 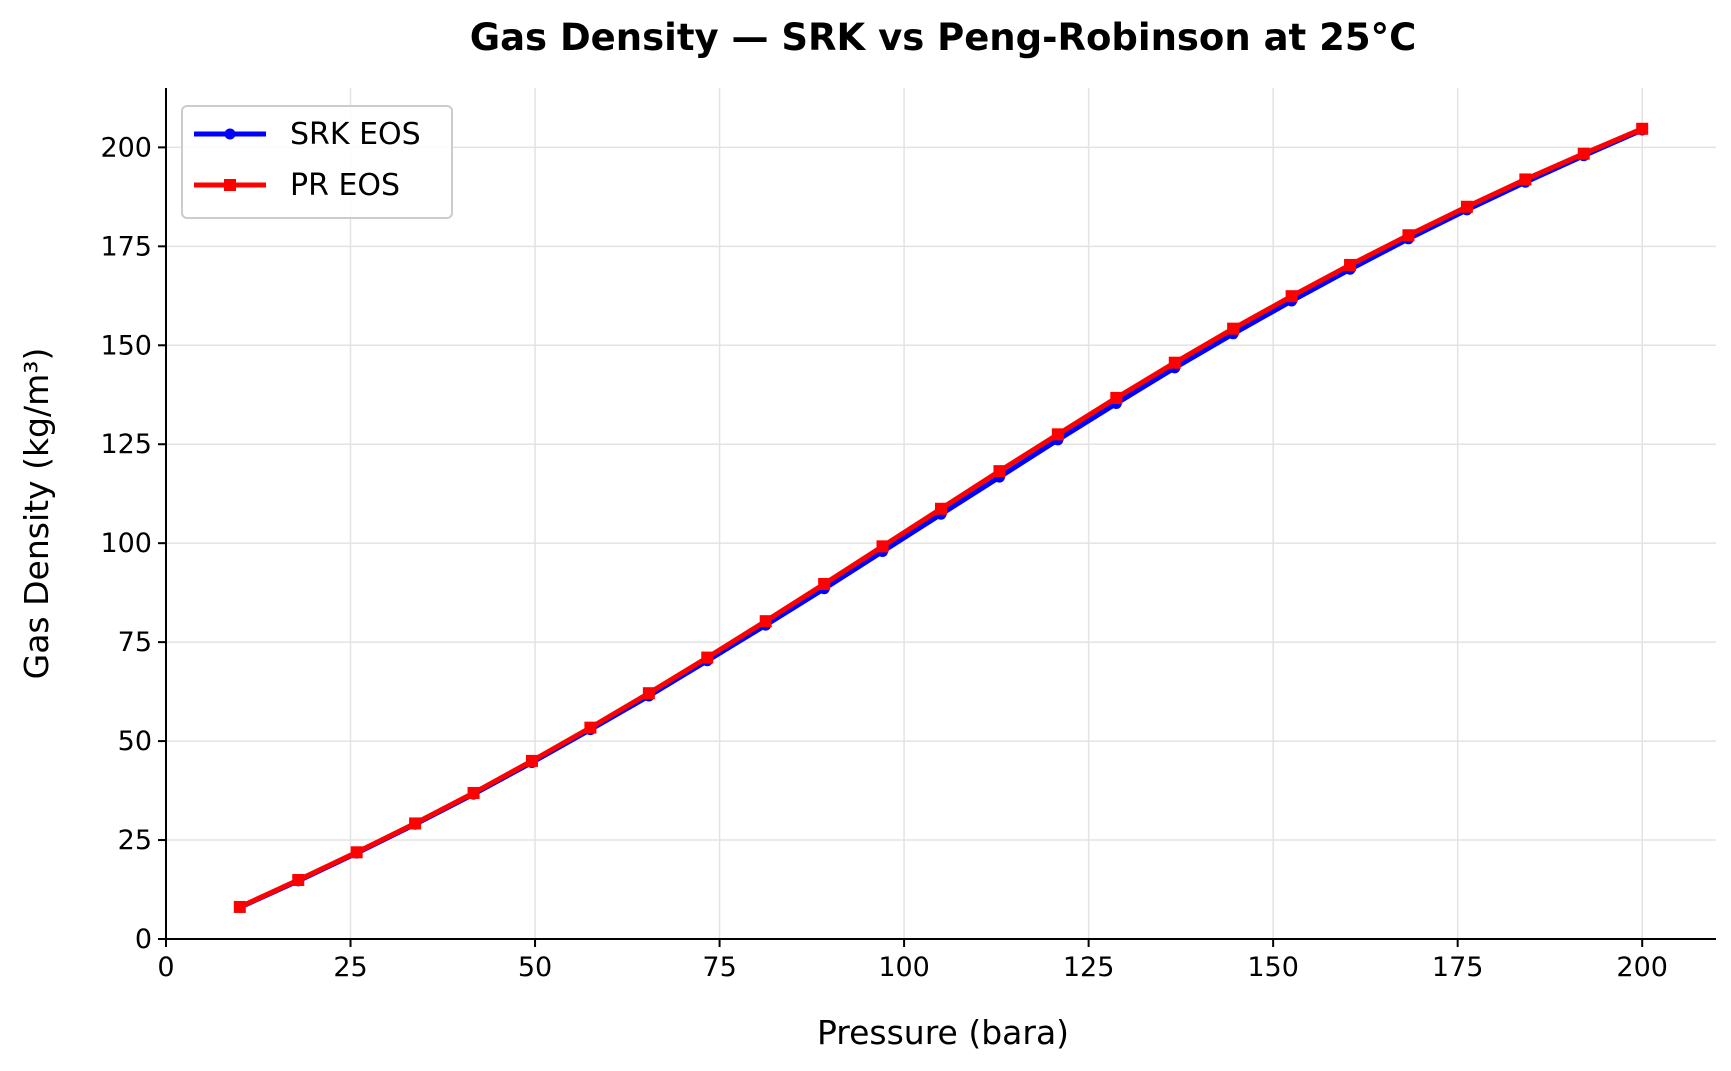 I want to click on legend-label: SRK EOS, so click(x=355, y=134).